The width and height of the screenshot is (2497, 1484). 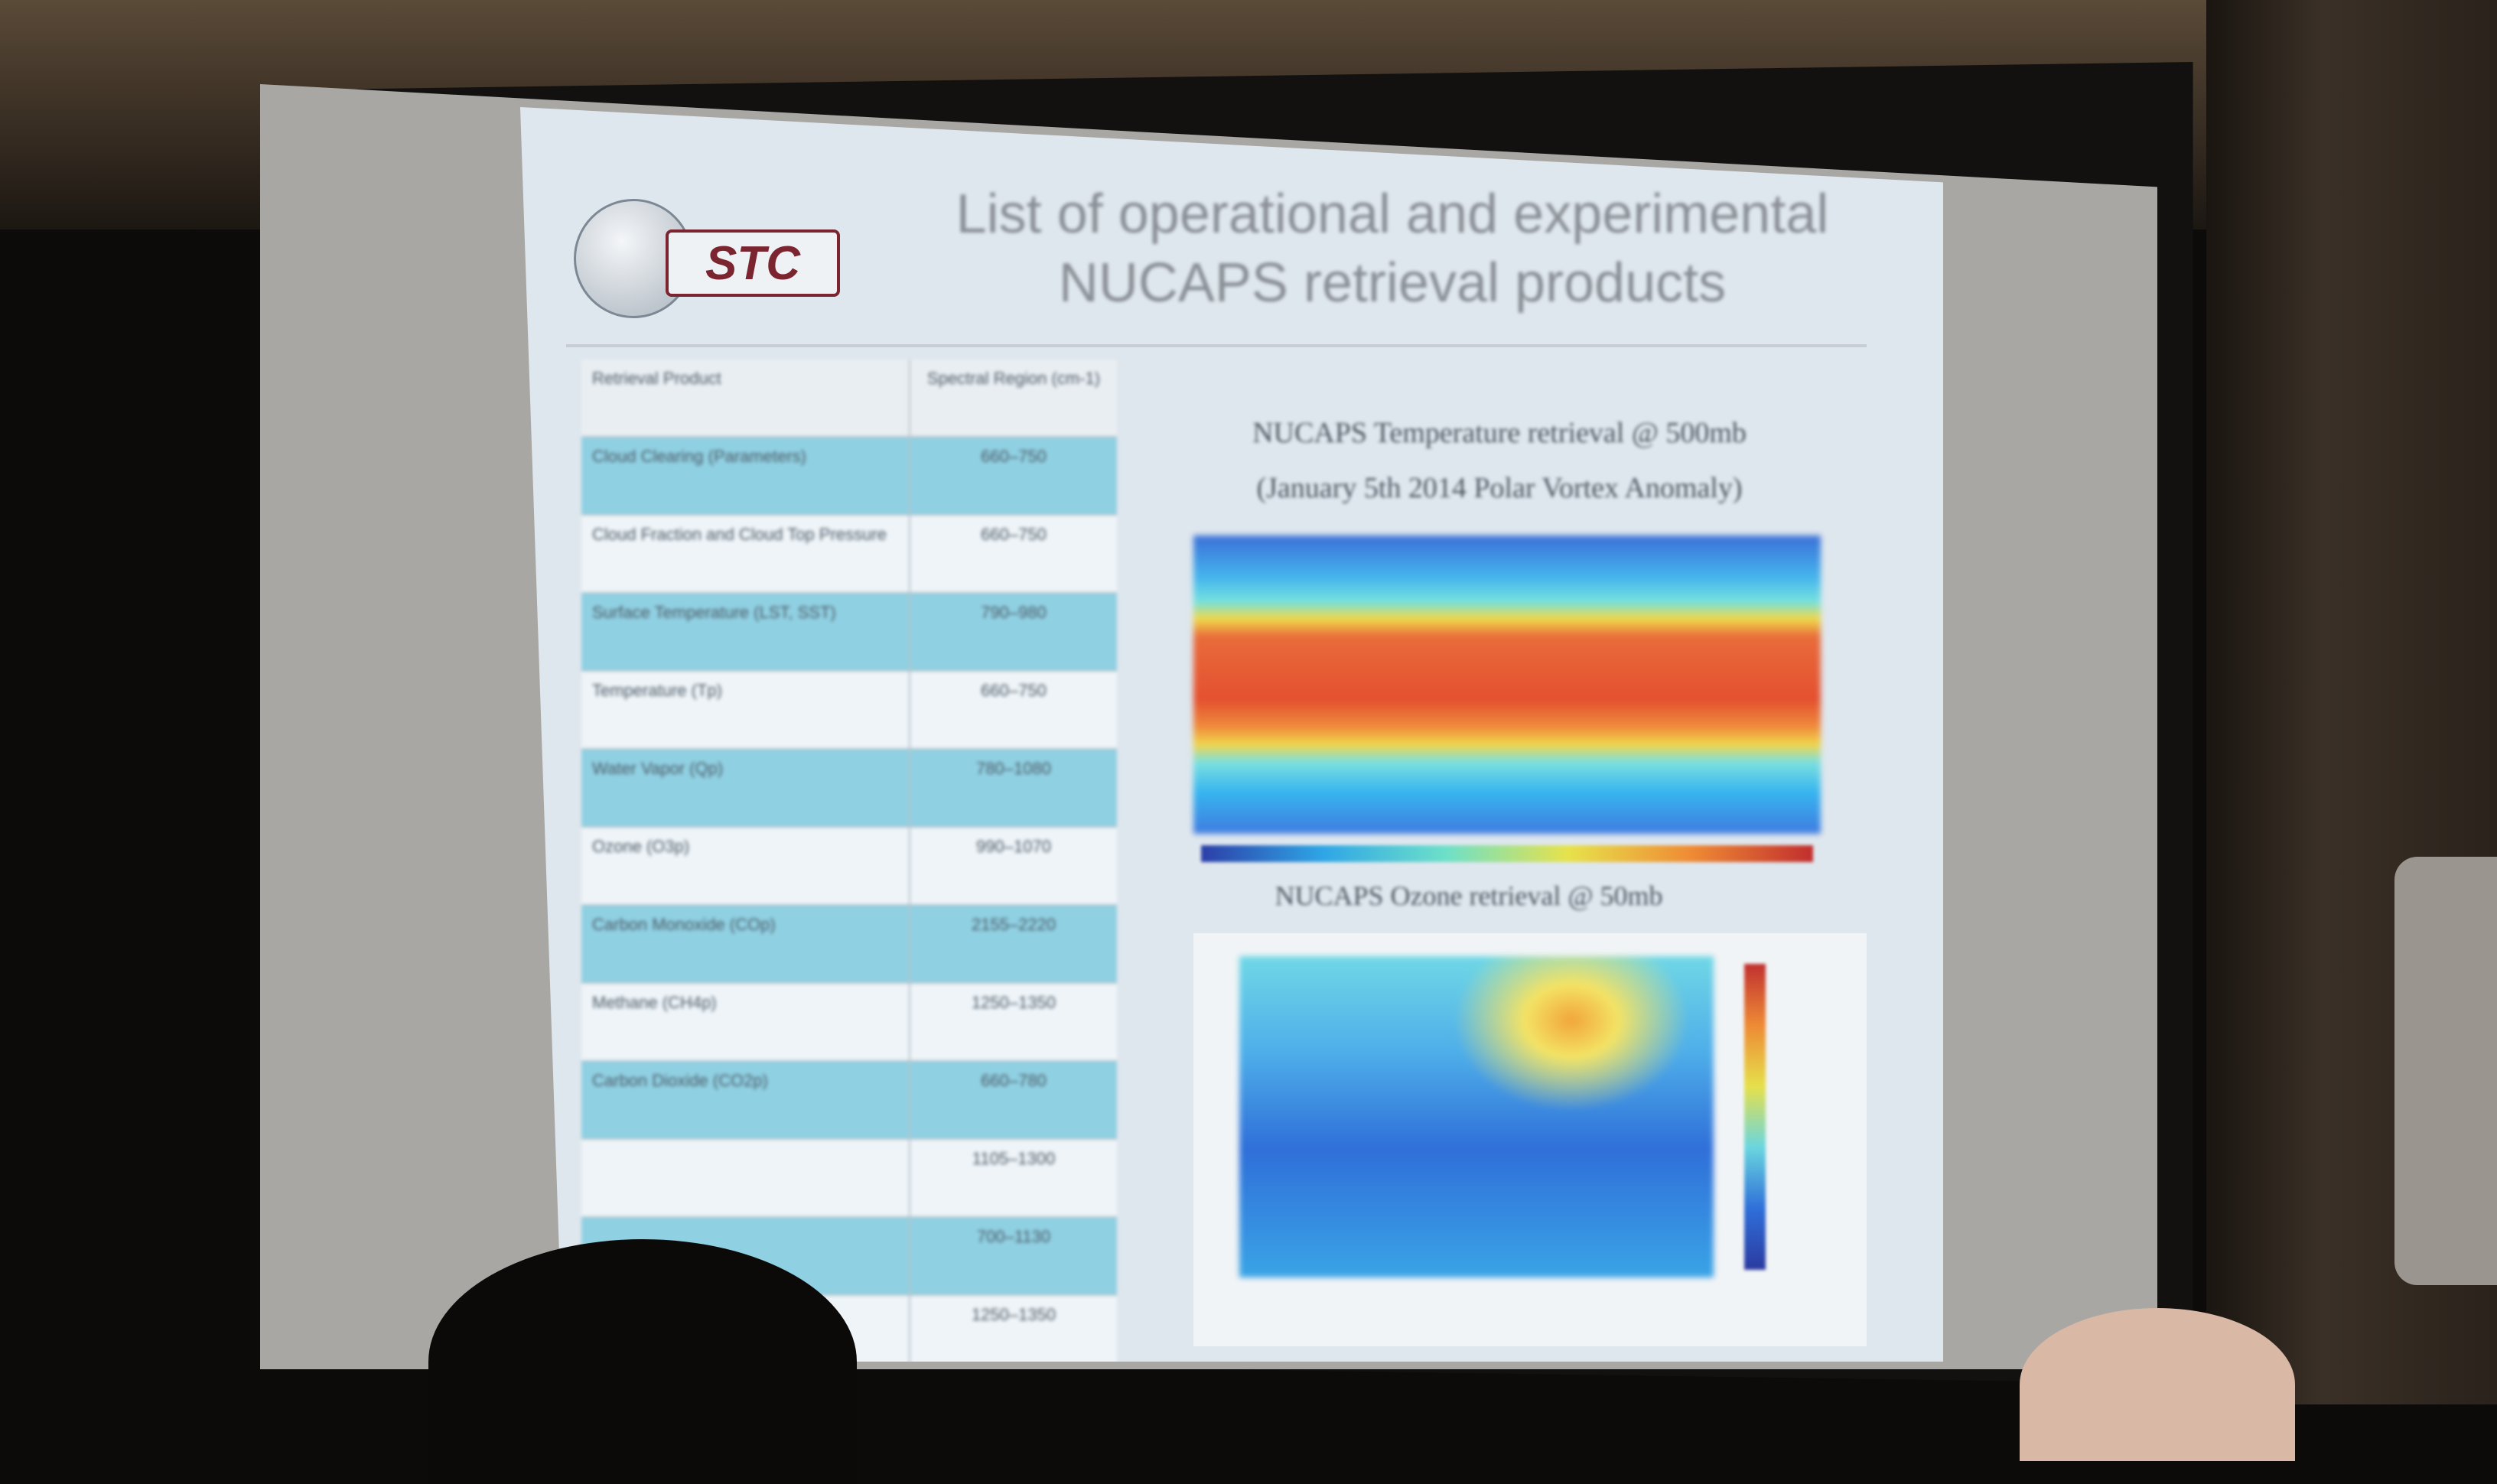 What do you see at coordinates (1392, 214) in the screenshot?
I see `title-line-1: List of operational and experimental` at bounding box center [1392, 214].